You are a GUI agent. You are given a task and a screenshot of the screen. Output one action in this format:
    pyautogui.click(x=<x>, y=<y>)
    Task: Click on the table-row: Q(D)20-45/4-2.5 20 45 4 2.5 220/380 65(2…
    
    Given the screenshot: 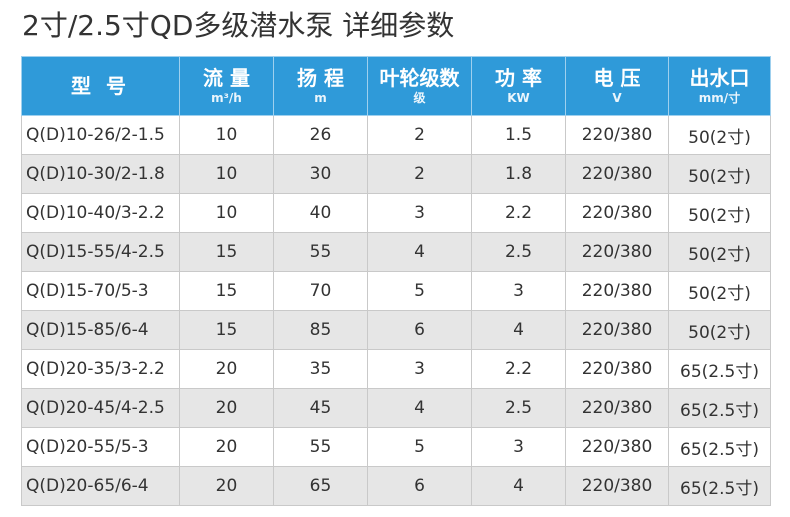 What is the action you would take?
    pyautogui.click(x=396, y=408)
    